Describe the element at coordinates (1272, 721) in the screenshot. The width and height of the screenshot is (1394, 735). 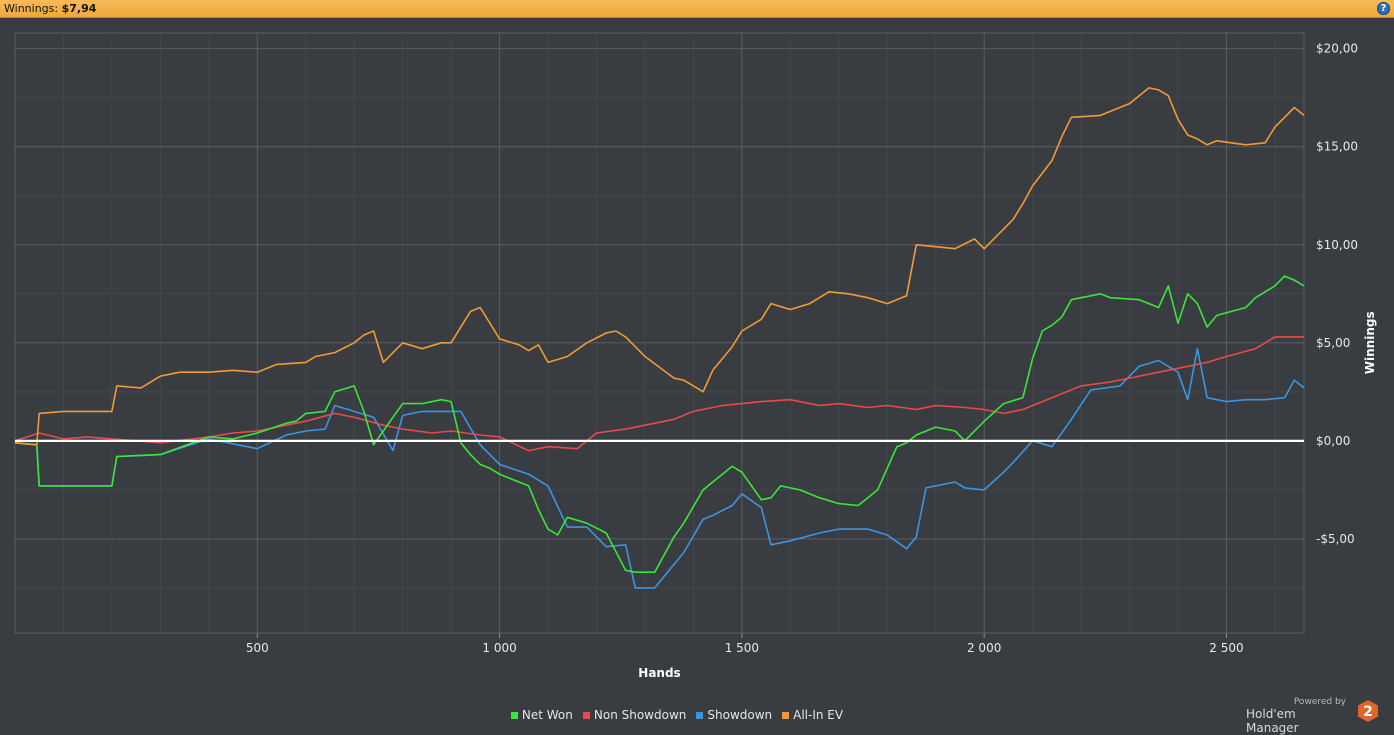
I see `brand-name: Hold'em Manager` at that location.